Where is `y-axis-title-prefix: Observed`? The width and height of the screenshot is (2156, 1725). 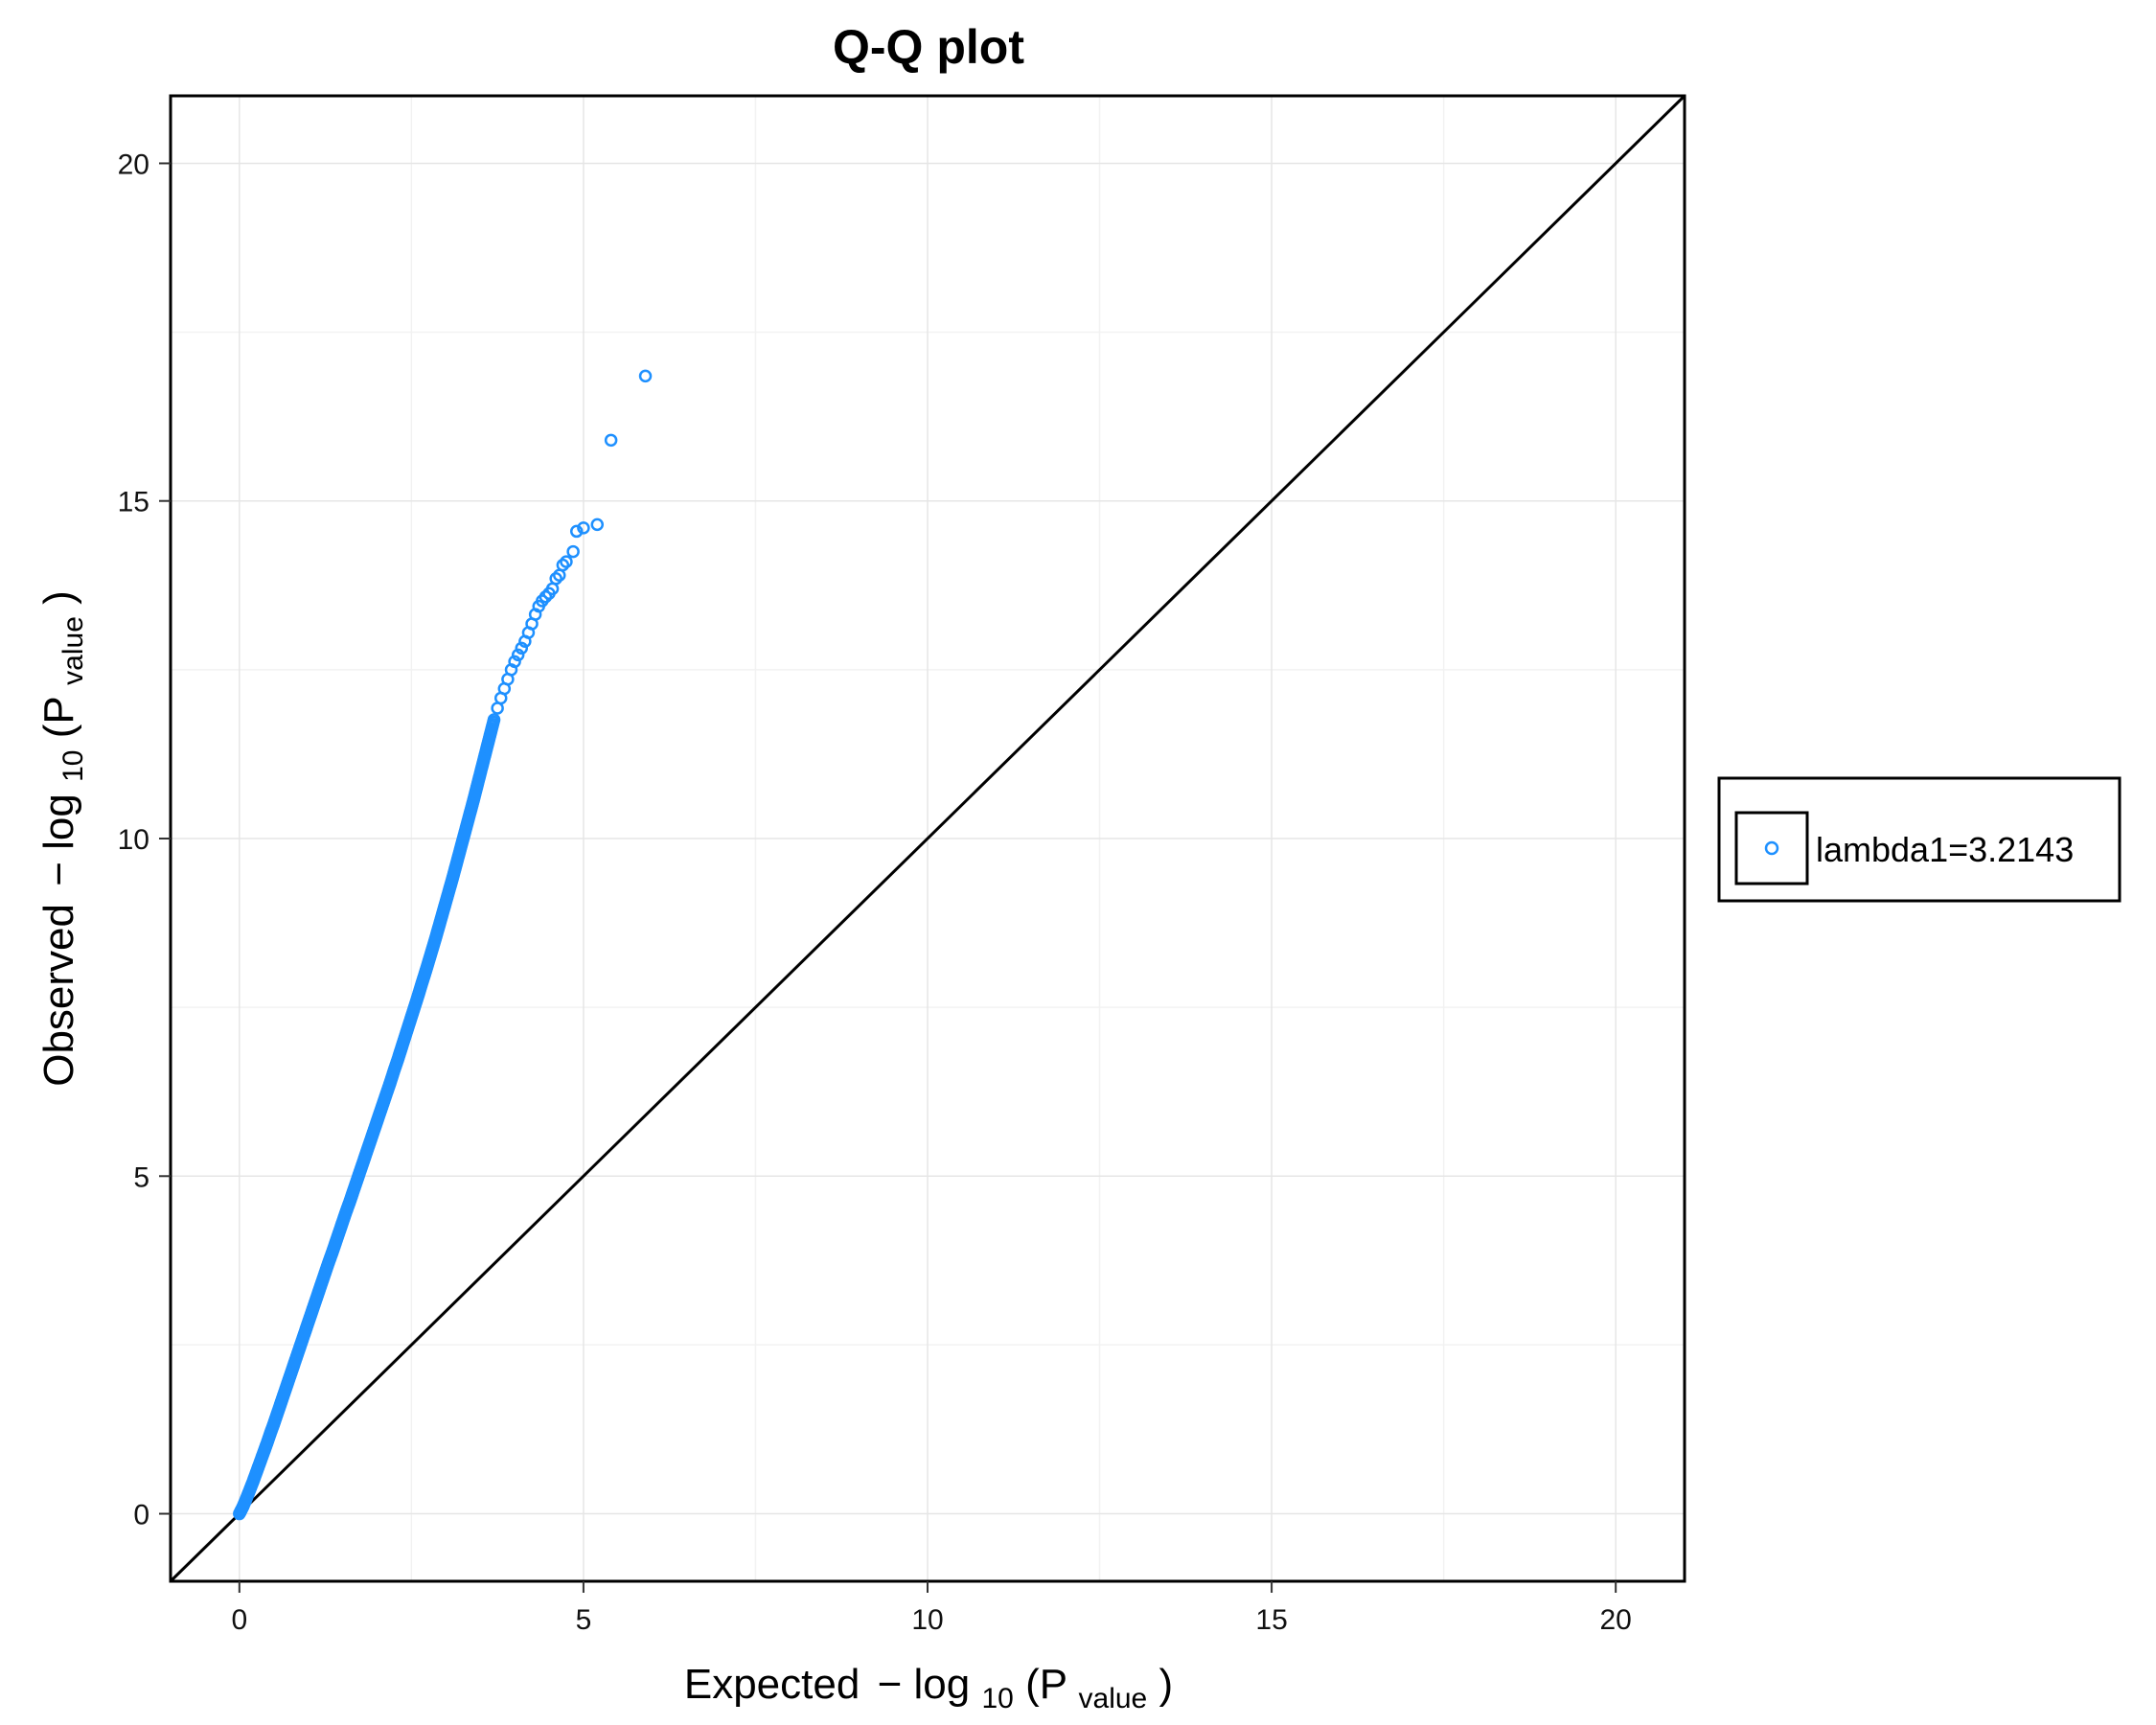
y-axis-title-prefix: Observed is located at coordinates (58, 996).